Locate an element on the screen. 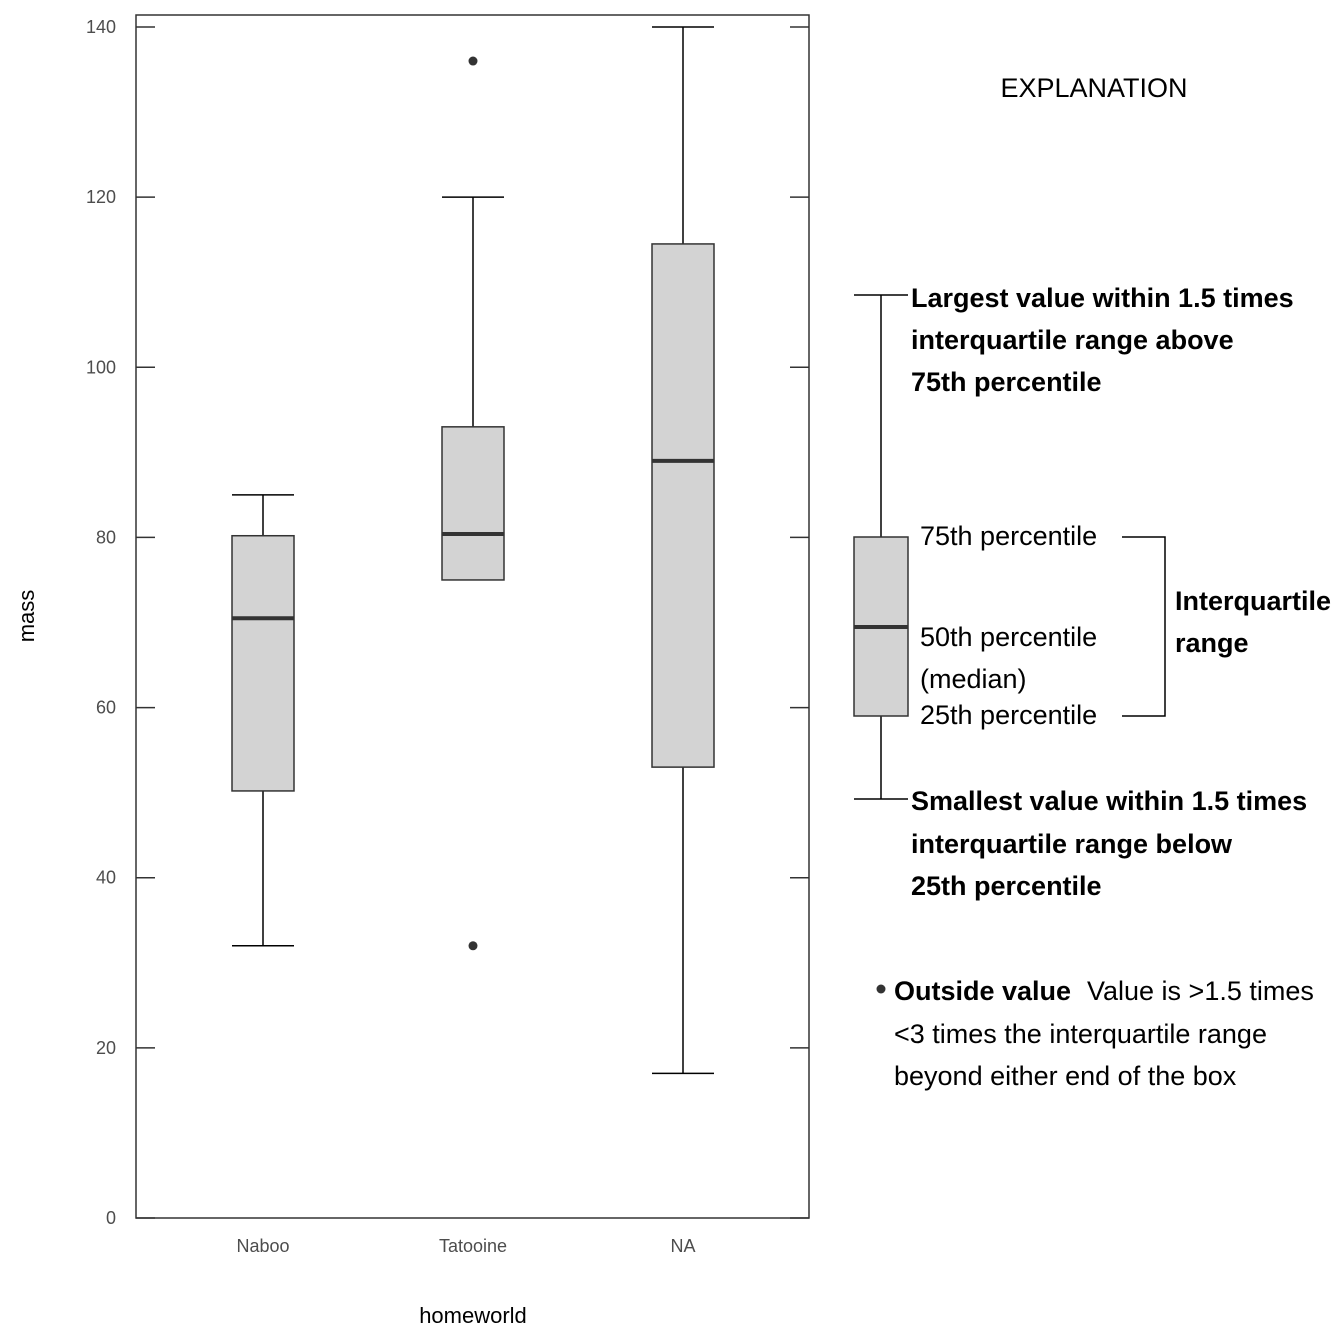 Image resolution: width=1344 pixels, height=1344 pixels. box-tatooine is located at coordinates (473, 503).